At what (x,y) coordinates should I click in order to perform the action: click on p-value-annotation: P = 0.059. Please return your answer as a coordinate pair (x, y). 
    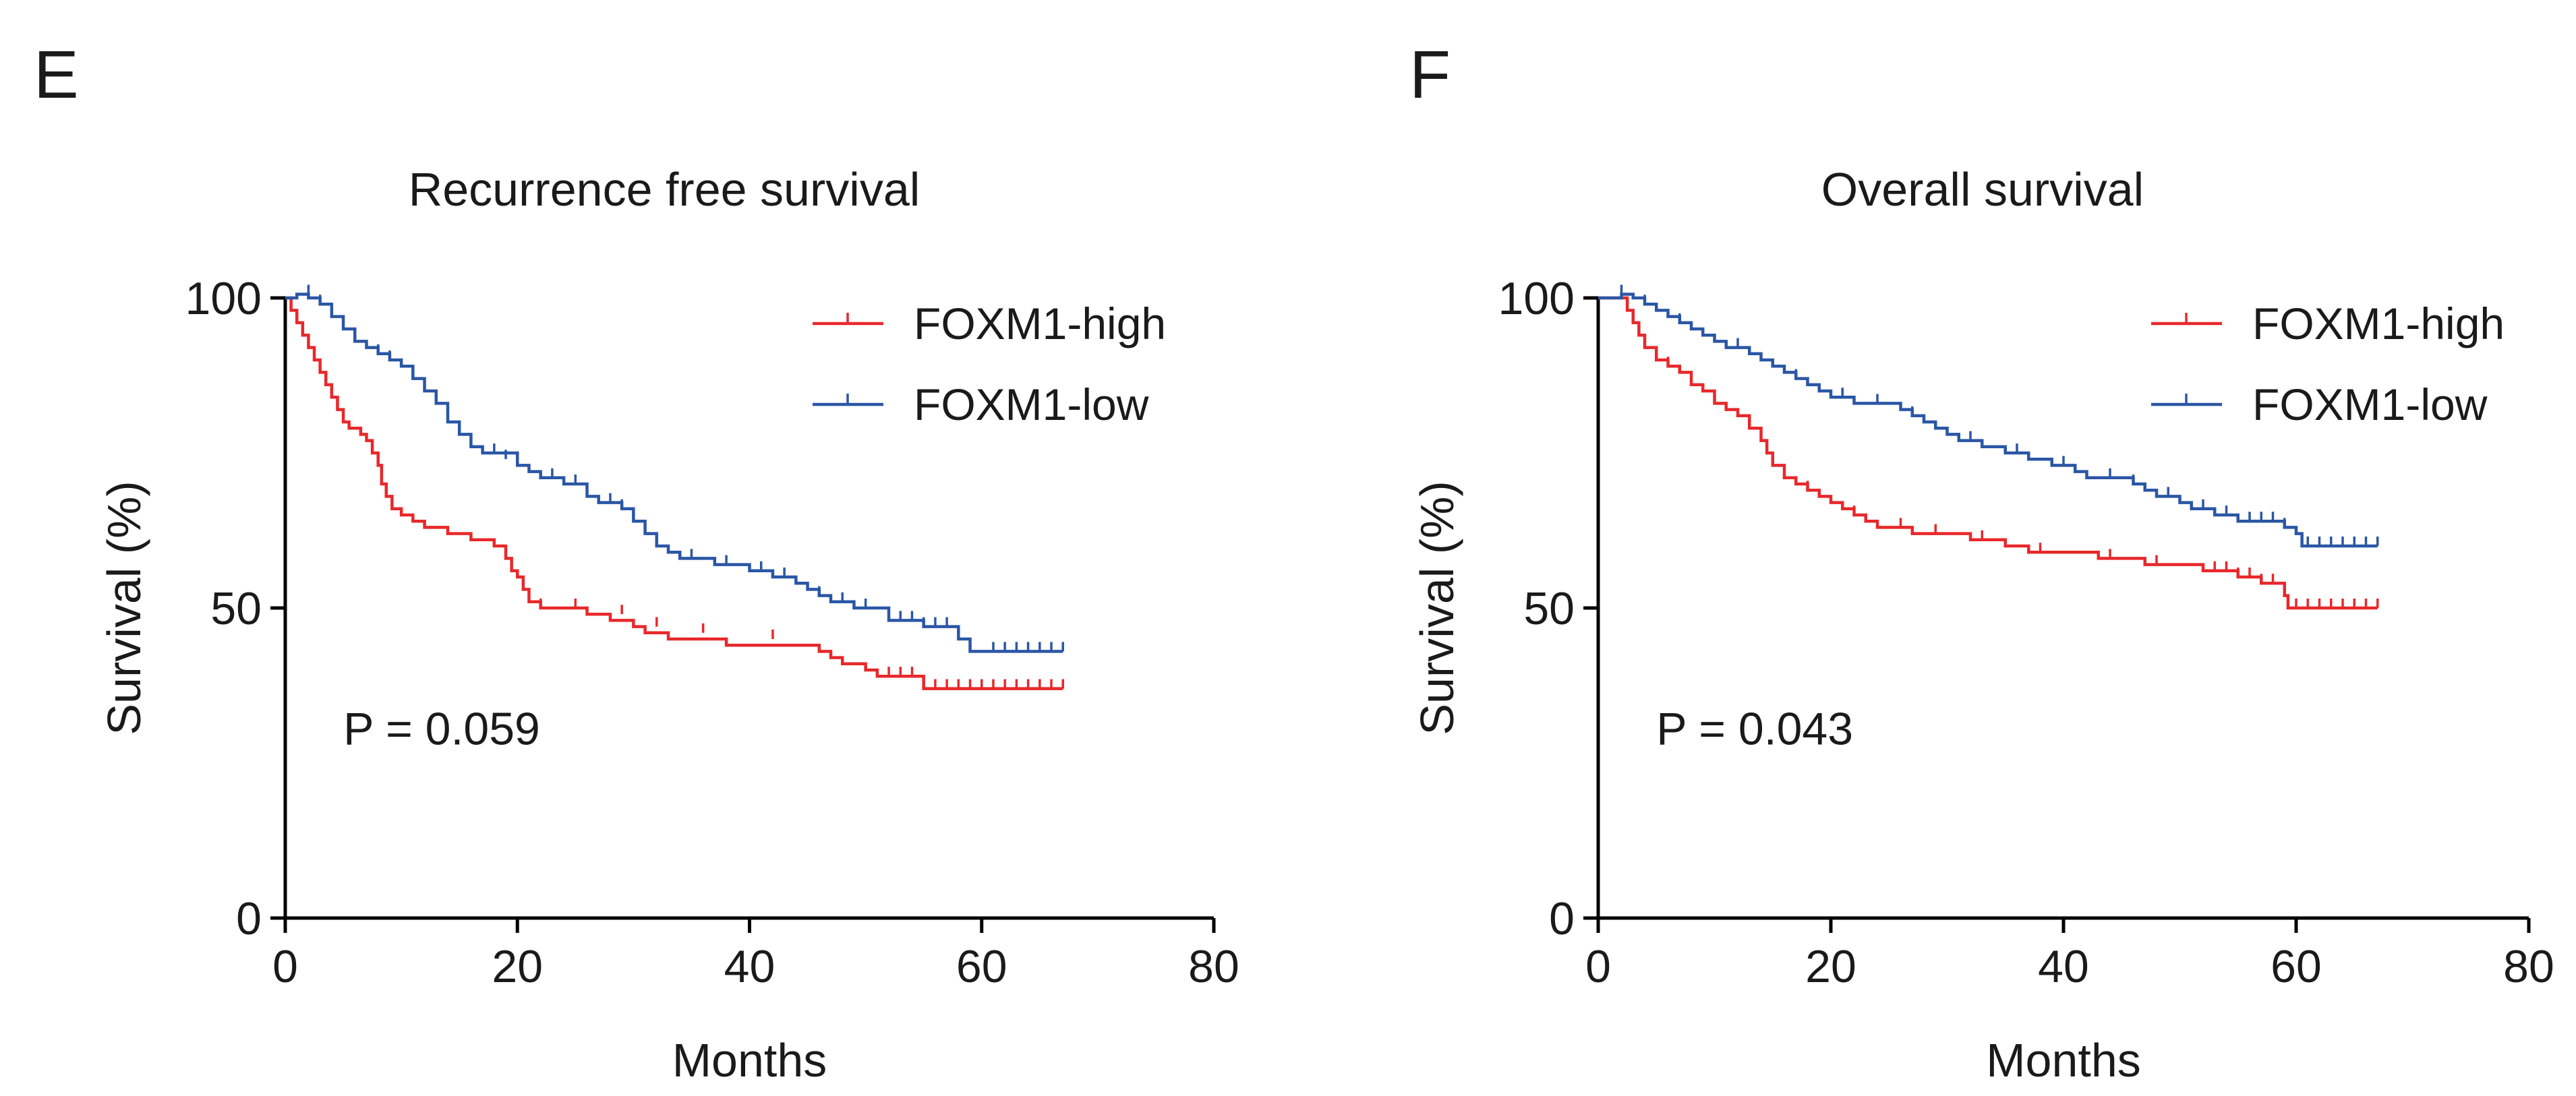
    Looking at the image, I should click on (441, 728).